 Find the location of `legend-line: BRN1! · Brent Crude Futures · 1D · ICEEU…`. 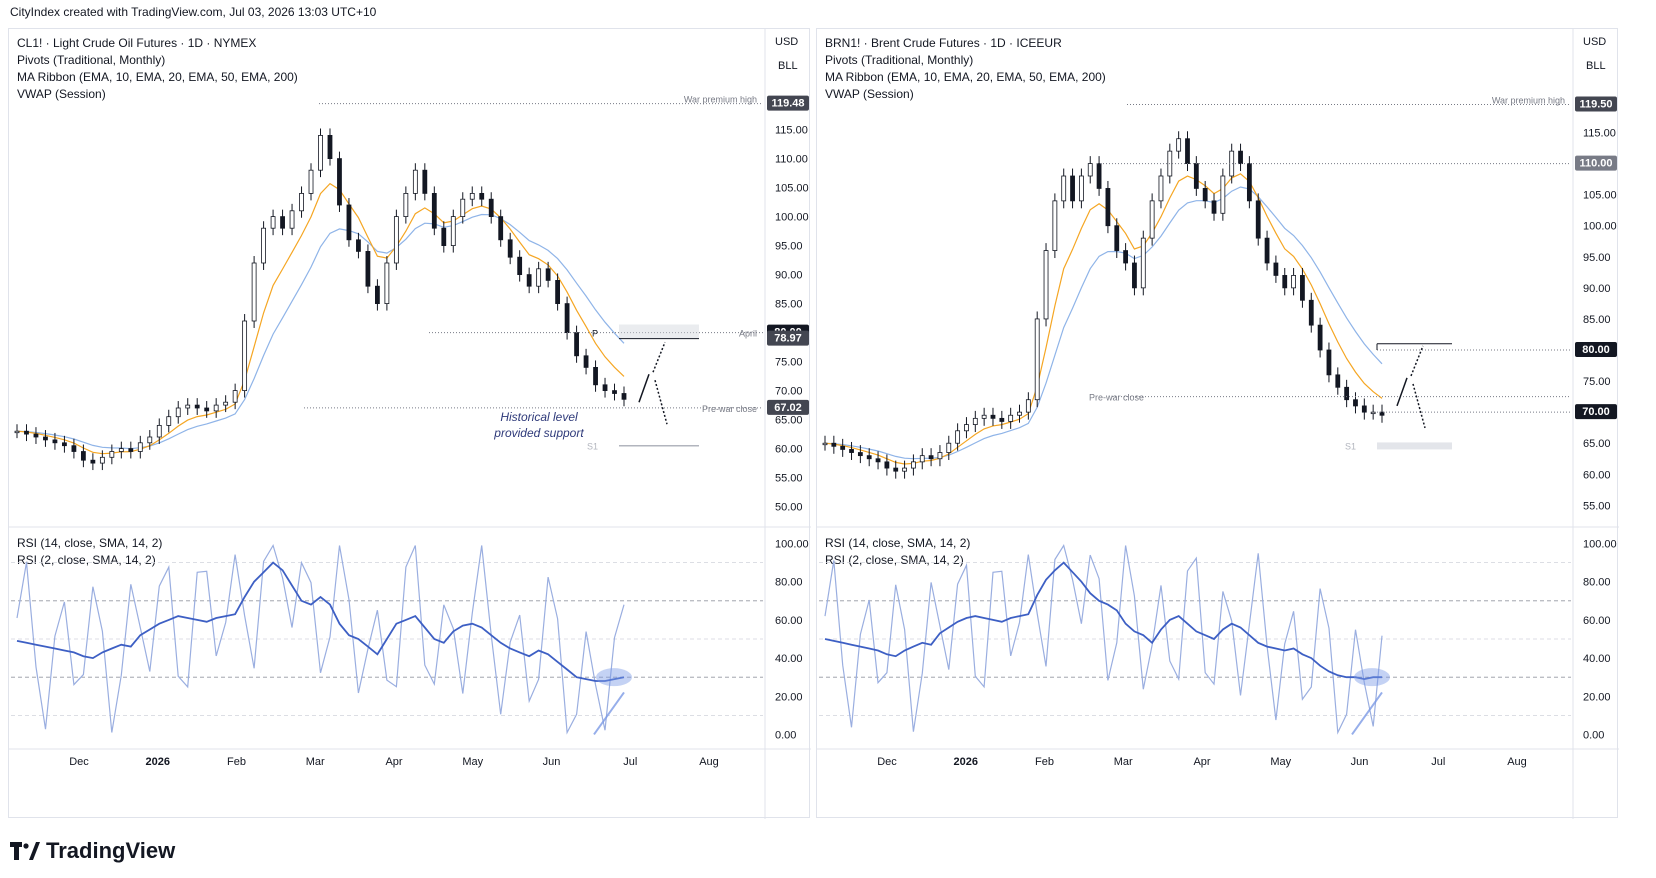

legend-line: BRN1! · Brent Crude Futures · 1D · ICEEU… is located at coordinates (943, 43).